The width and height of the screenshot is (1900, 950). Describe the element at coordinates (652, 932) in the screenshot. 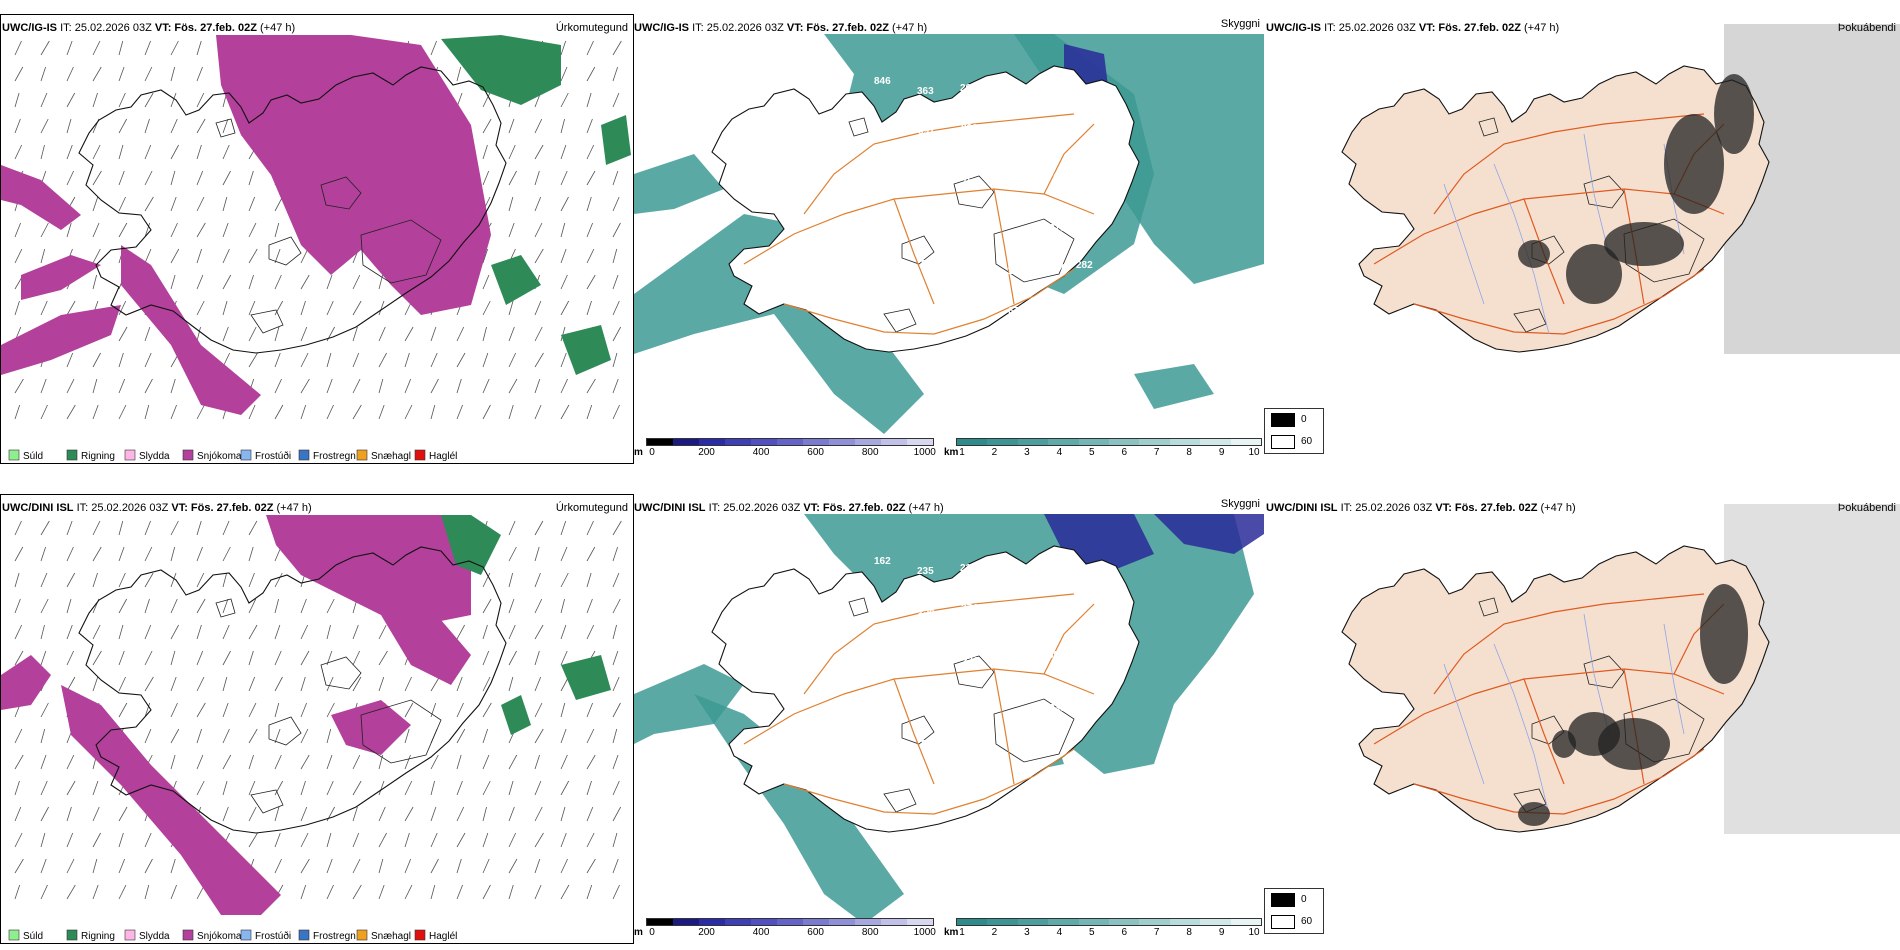

I see `colorbar-tick-label: 0` at that location.